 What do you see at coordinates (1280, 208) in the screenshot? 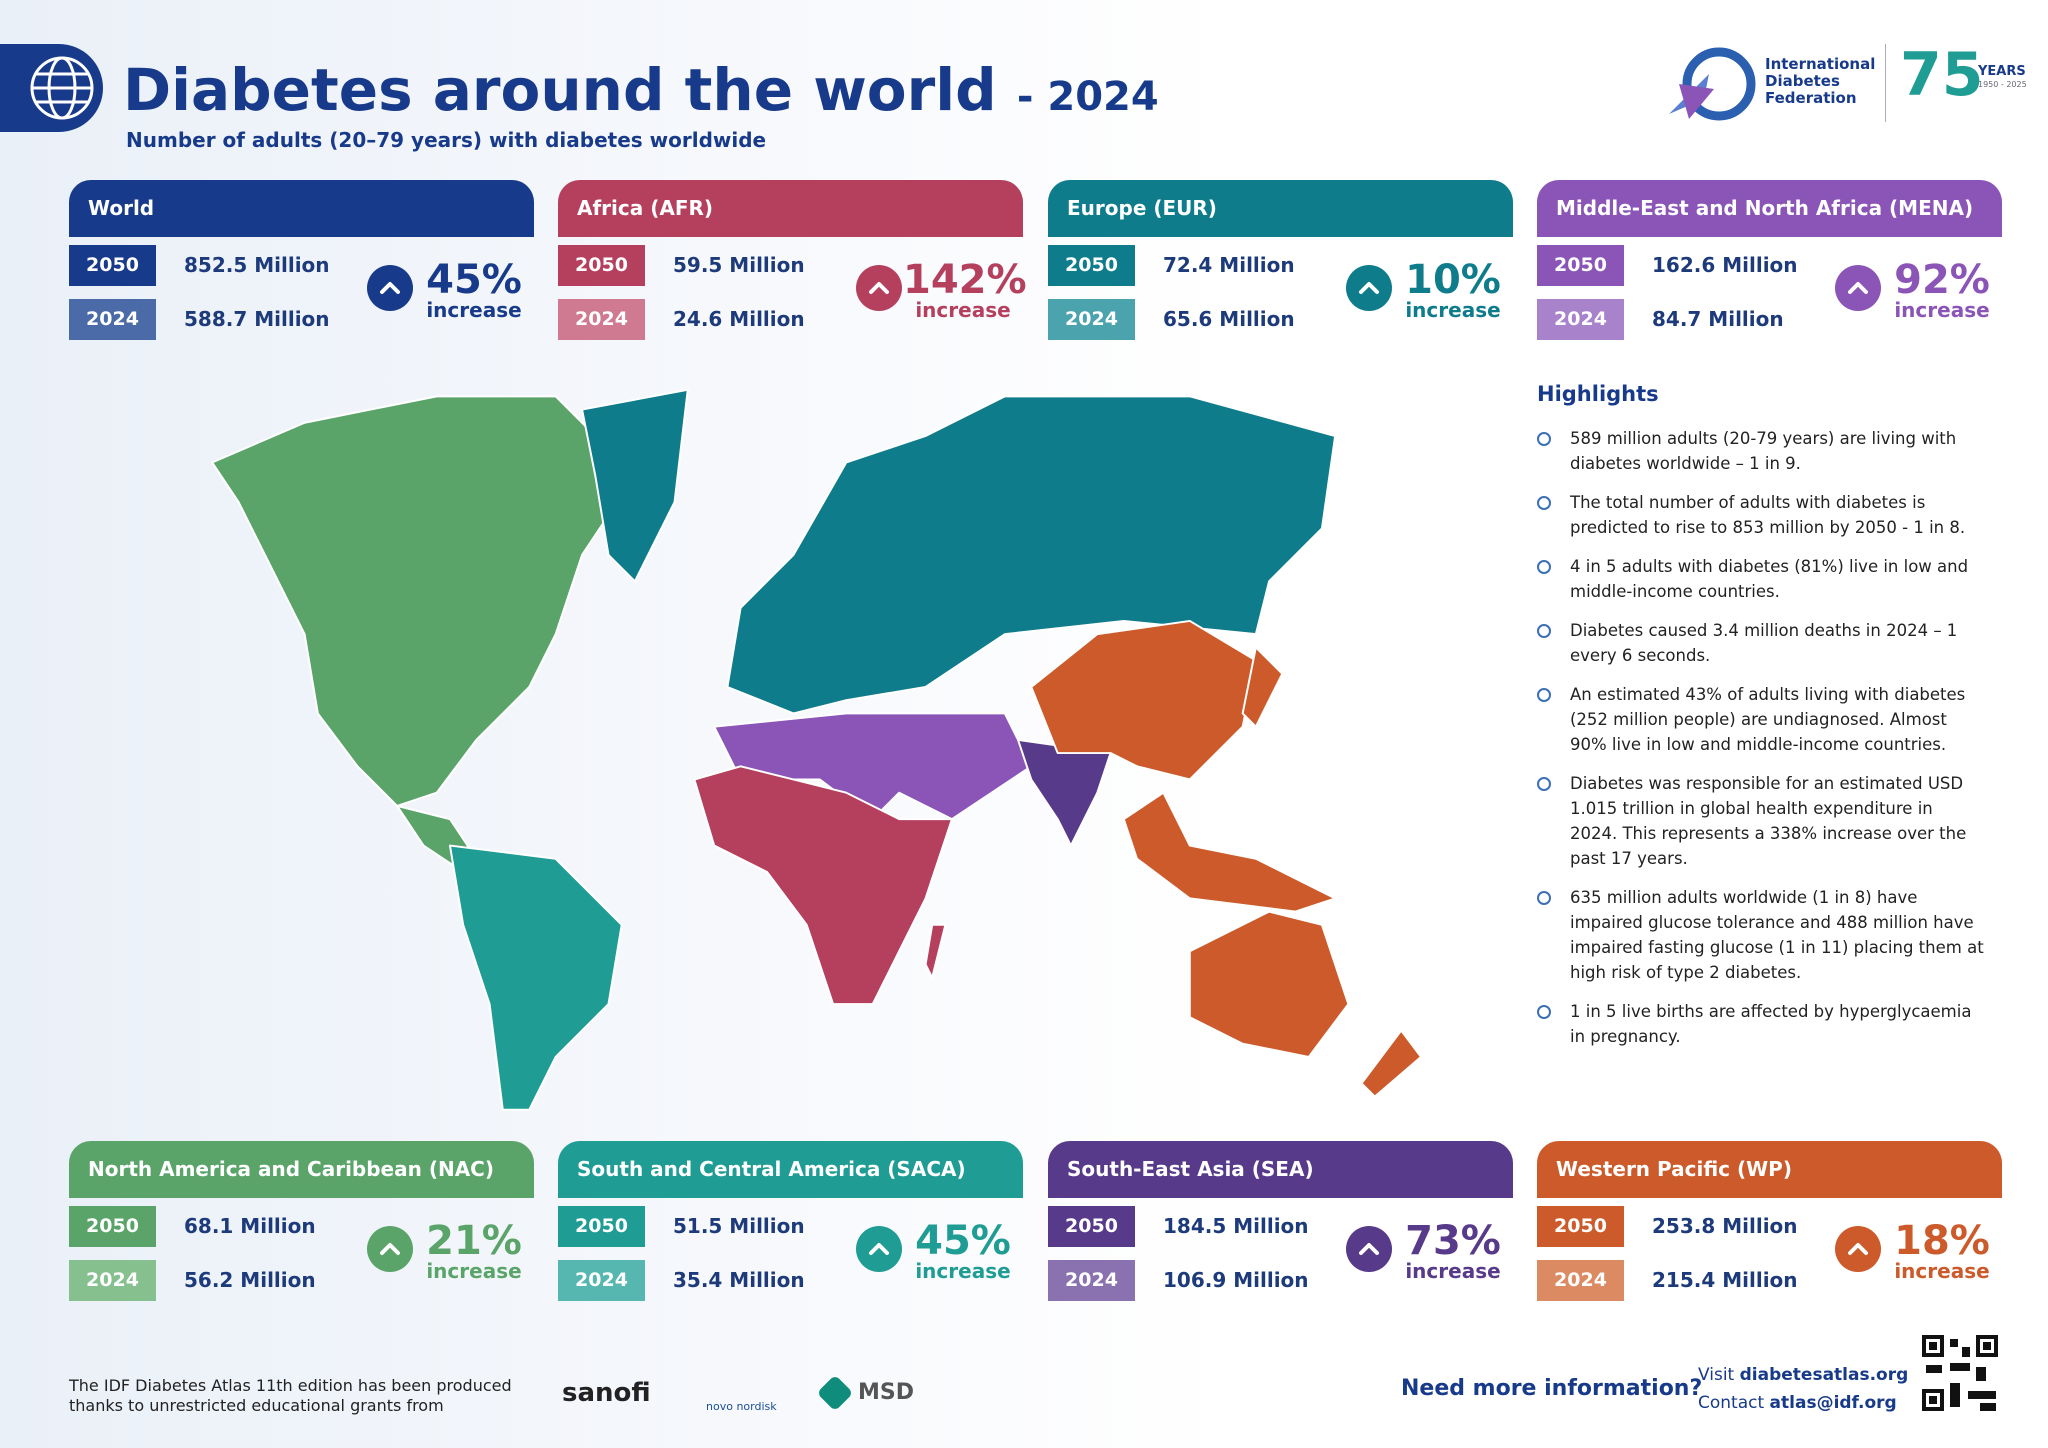
I see `card-header: Europe (EUR)` at bounding box center [1280, 208].